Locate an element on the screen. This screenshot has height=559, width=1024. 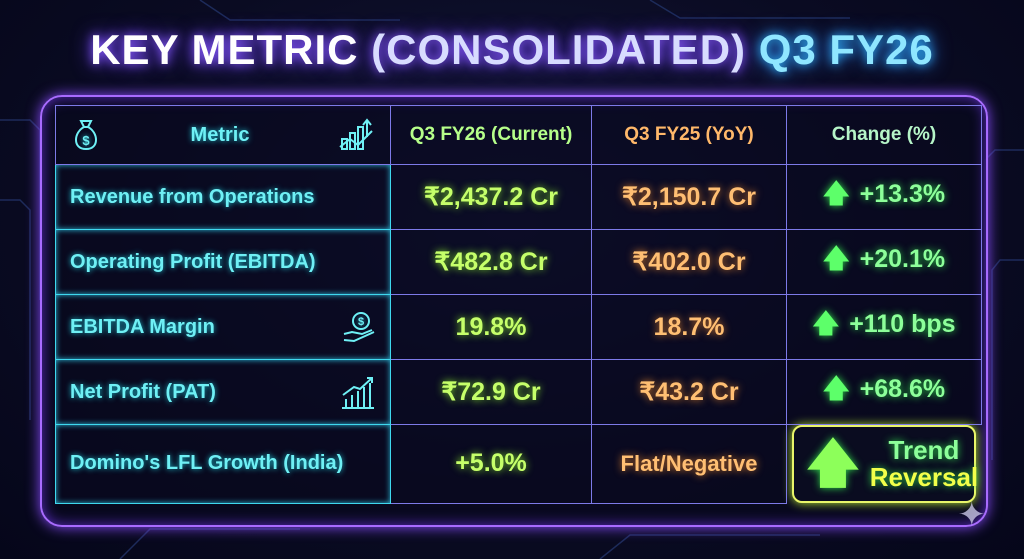
metric-cell: Domino's LFL Growth (India) is located at coordinates (223, 464).